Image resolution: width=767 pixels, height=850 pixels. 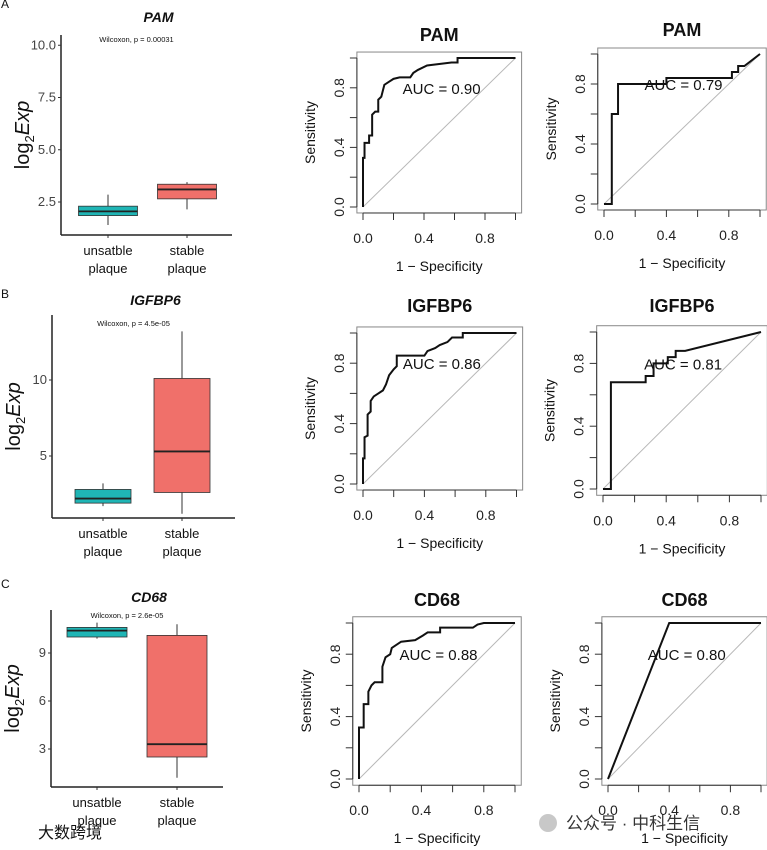 I want to click on diagonal-reference-line, so click(x=684, y=701).